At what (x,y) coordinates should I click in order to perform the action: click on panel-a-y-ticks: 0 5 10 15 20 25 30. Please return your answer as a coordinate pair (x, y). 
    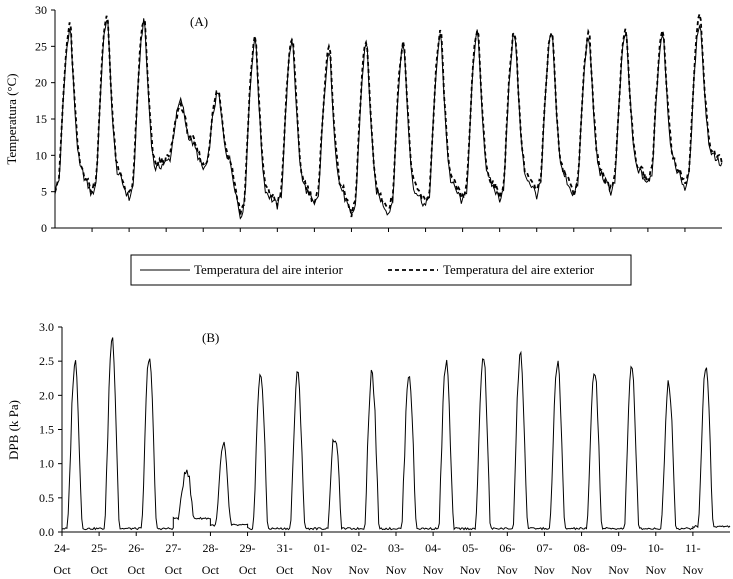
    Looking at the image, I should click on (45, 119).